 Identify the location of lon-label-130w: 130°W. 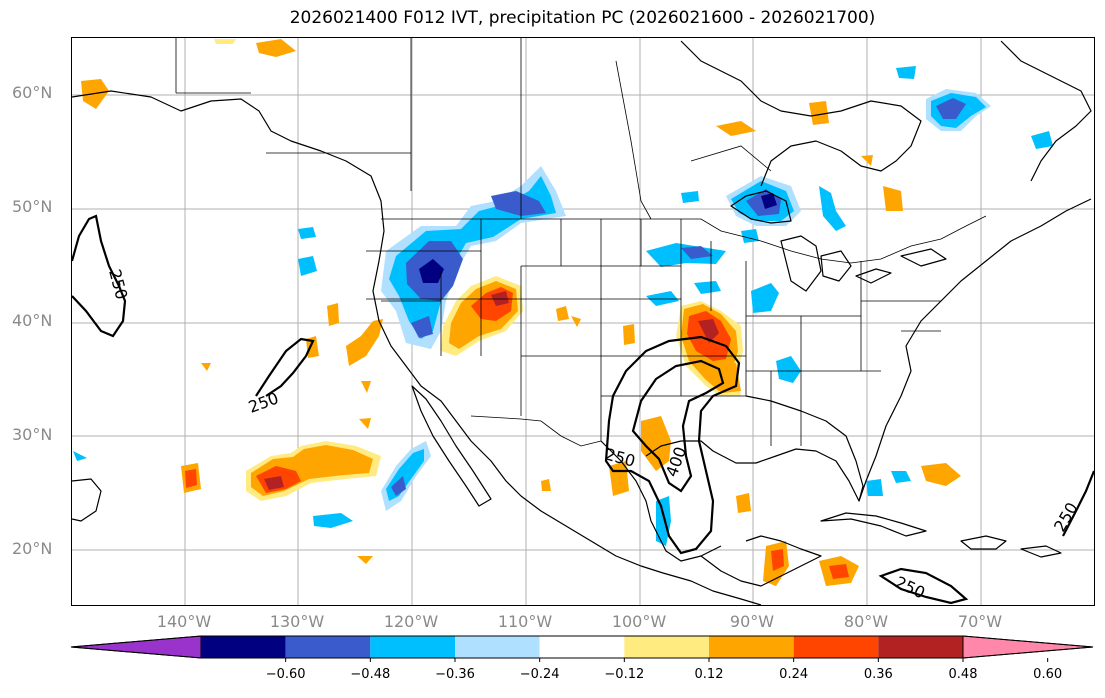
(297, 621).